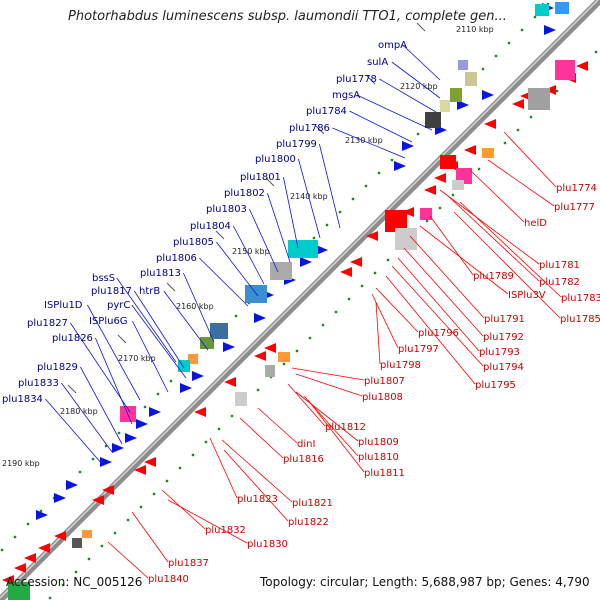 The width and height of the screenshot is (600, 600). Describe the element at coordinates (392, 45) in the screenshot. I see `plus-strand-label: ompA` at that location.